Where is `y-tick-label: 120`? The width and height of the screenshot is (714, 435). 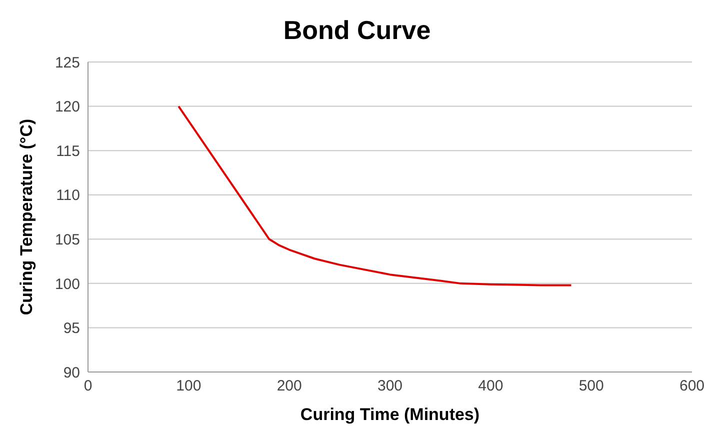 y-tick-label: 120 is located at coordinates (67, 107).